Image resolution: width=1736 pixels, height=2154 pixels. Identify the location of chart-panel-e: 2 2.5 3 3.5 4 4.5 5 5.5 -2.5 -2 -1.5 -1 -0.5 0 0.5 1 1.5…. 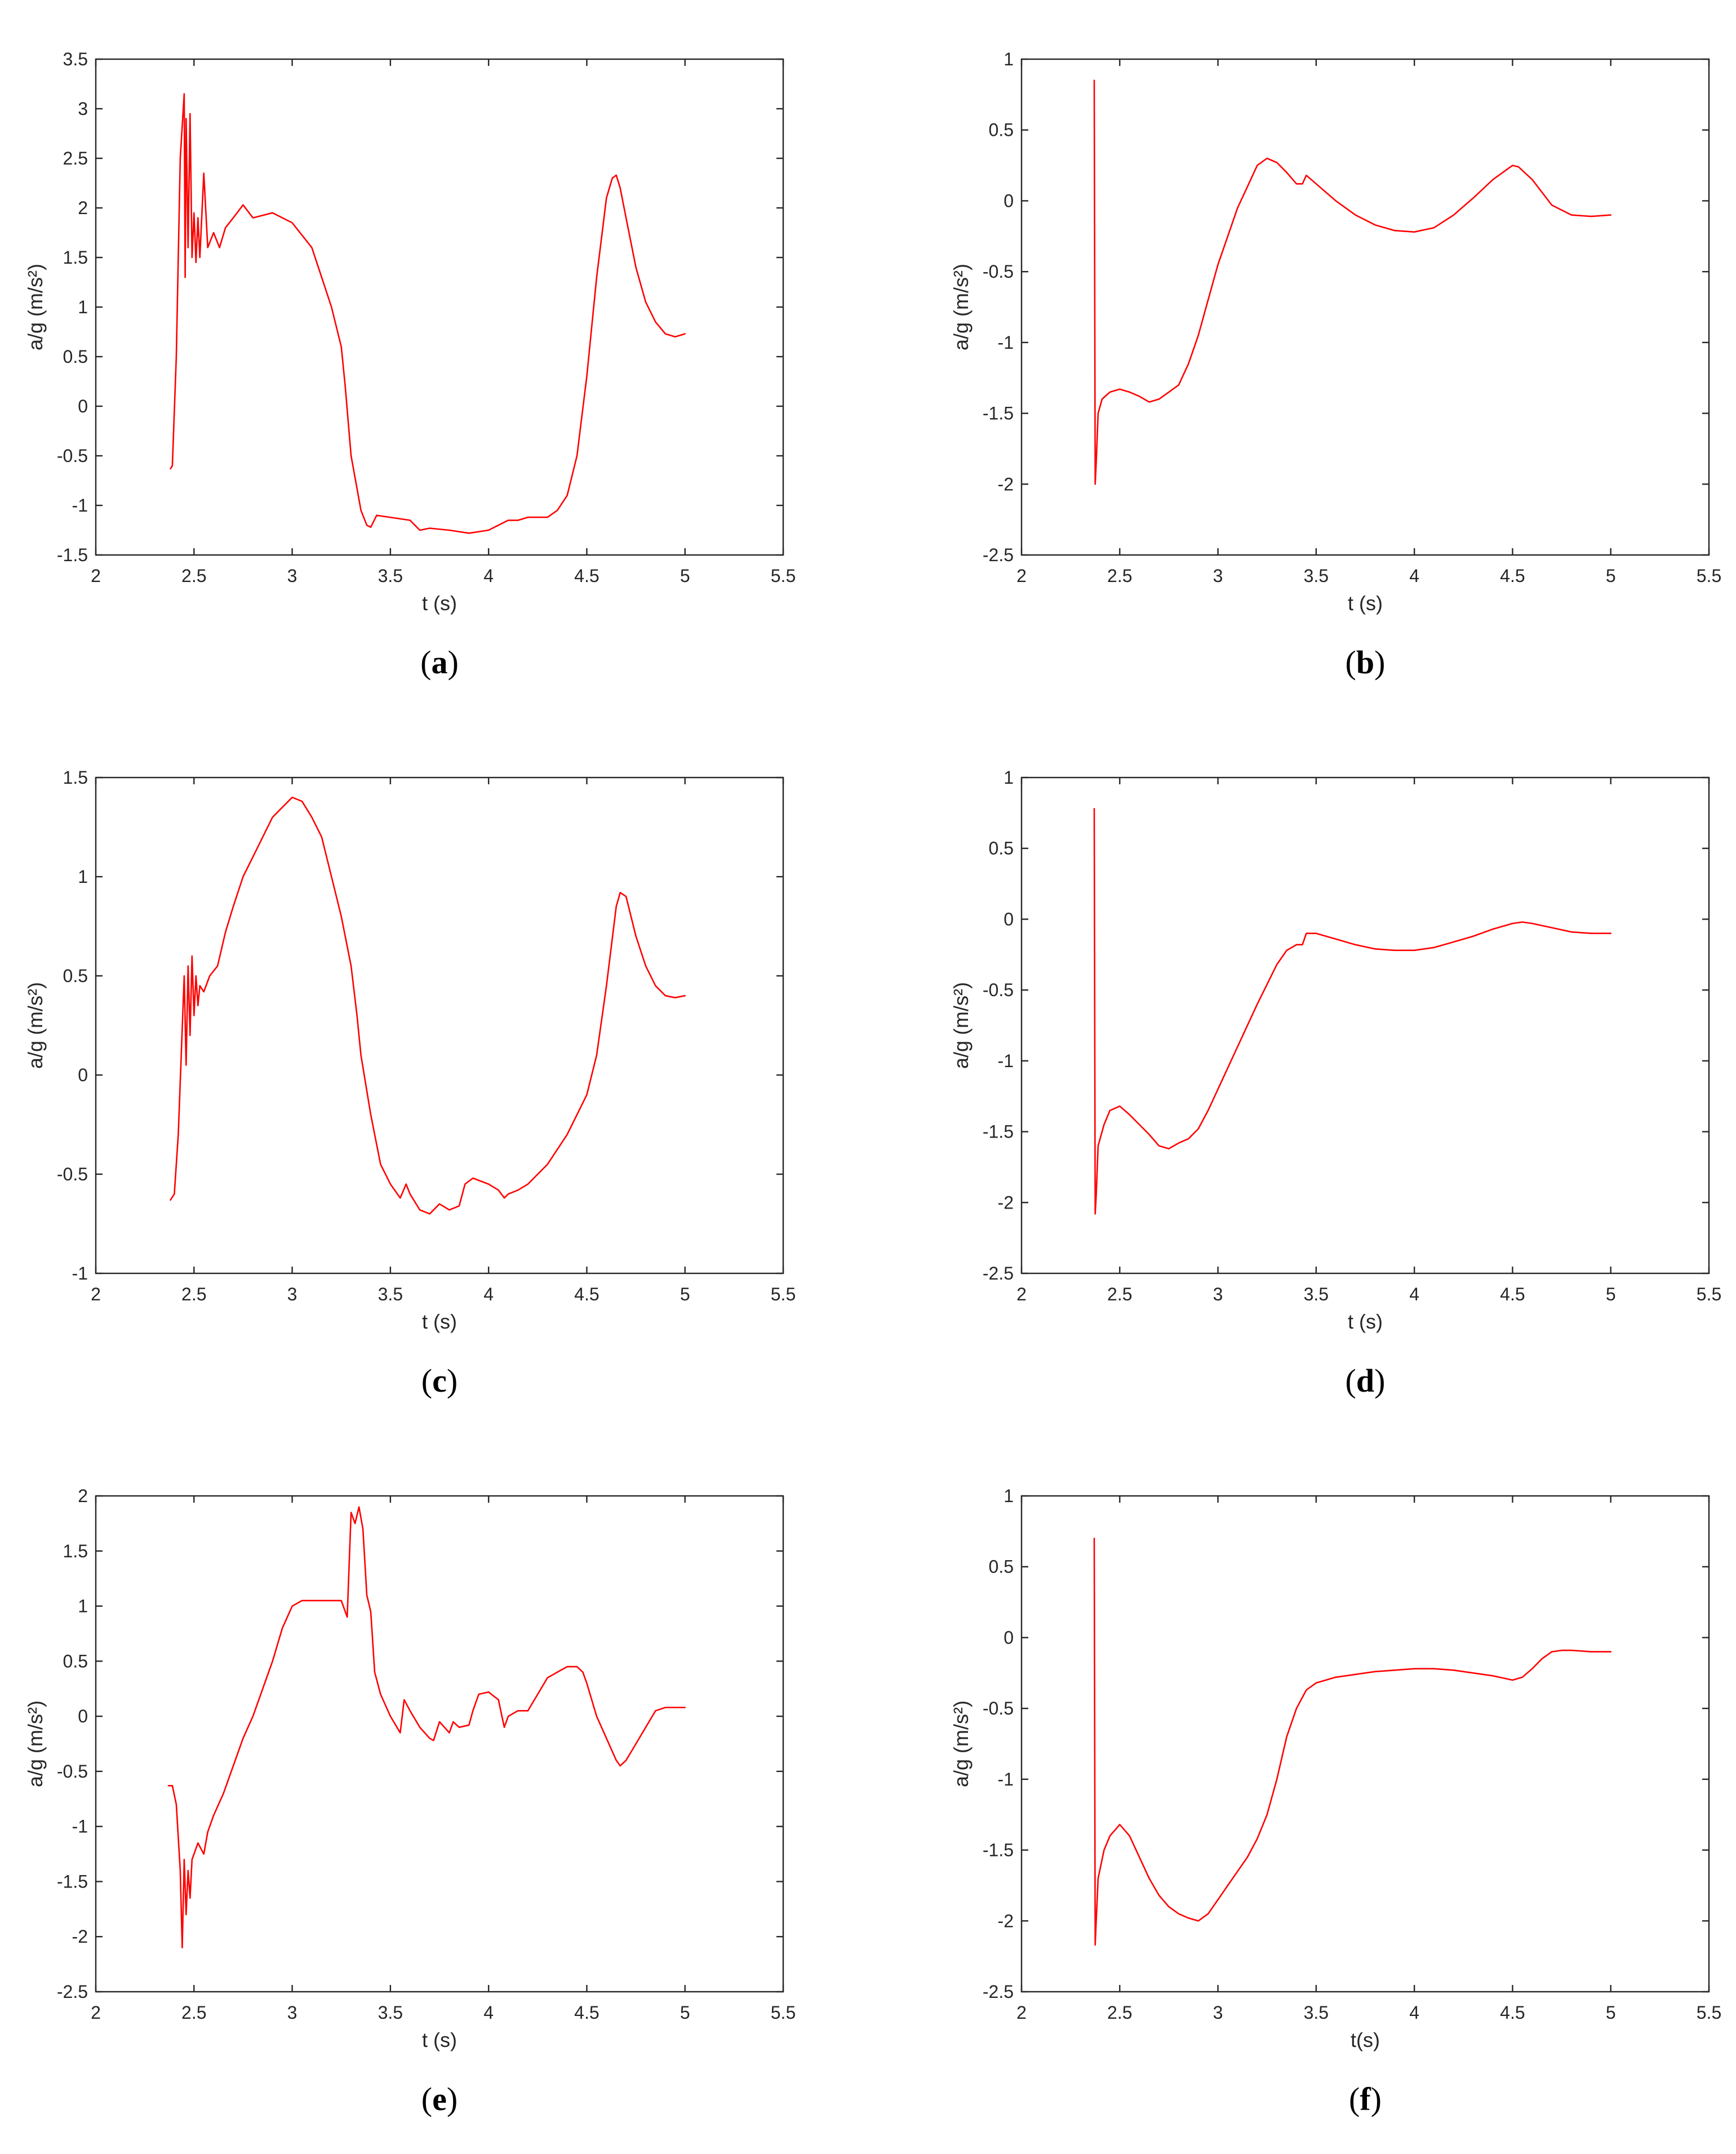
(410, 1801).